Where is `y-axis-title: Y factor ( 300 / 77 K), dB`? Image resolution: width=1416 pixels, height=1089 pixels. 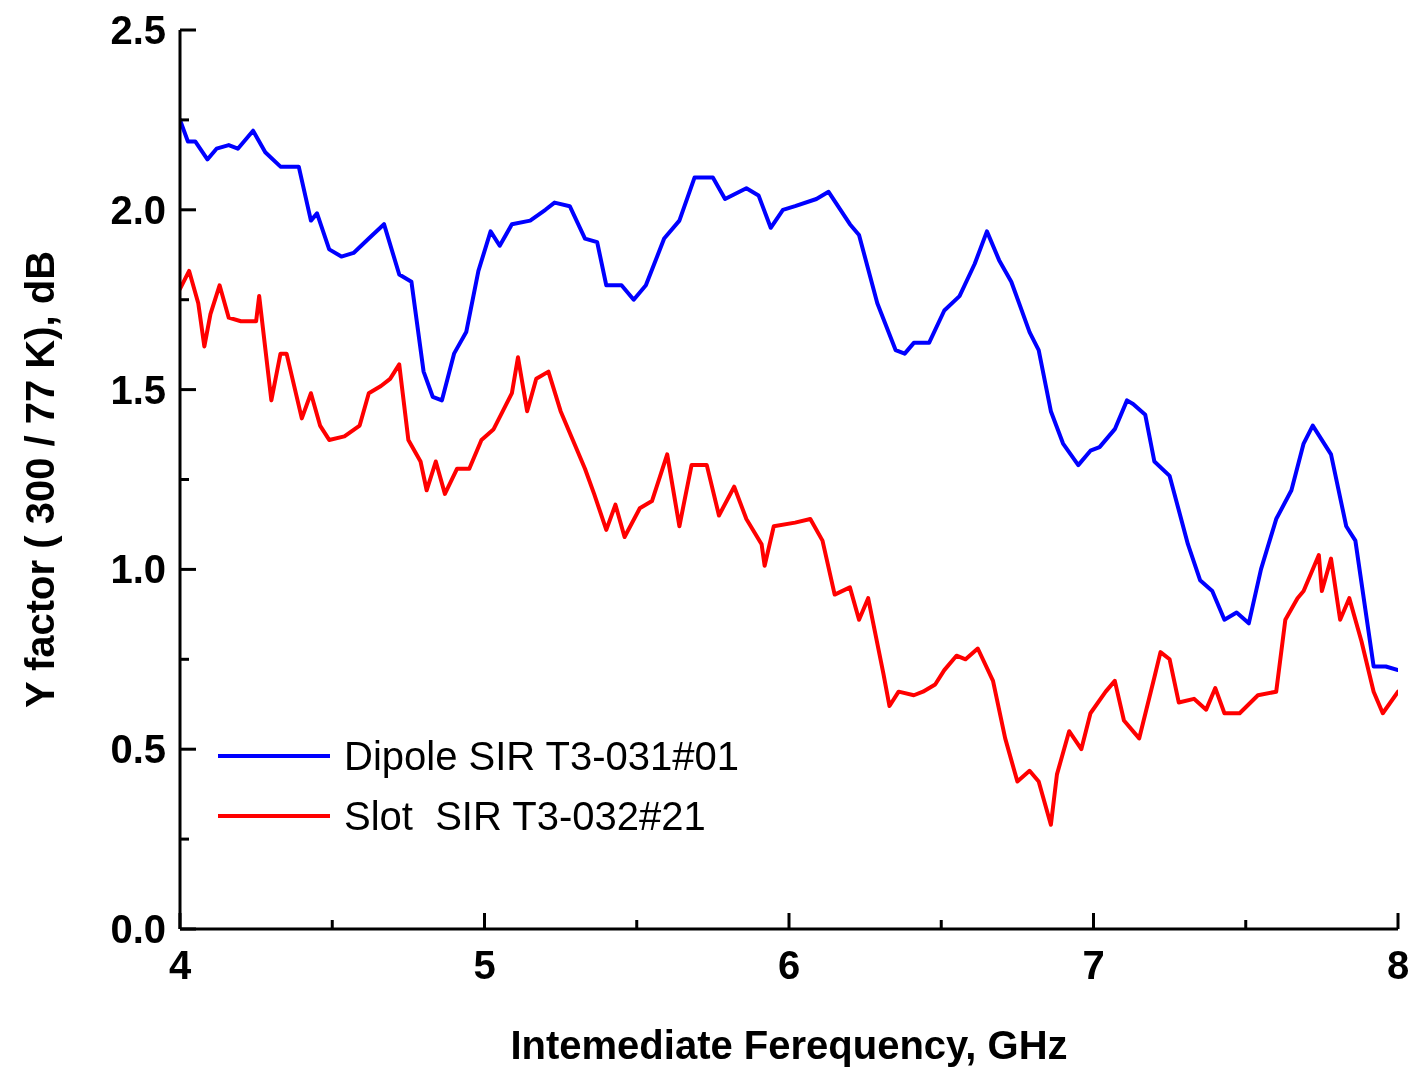
y-axis-title: Y factor ( 300 / 77 K), dB is located at coordinates (40, 479).